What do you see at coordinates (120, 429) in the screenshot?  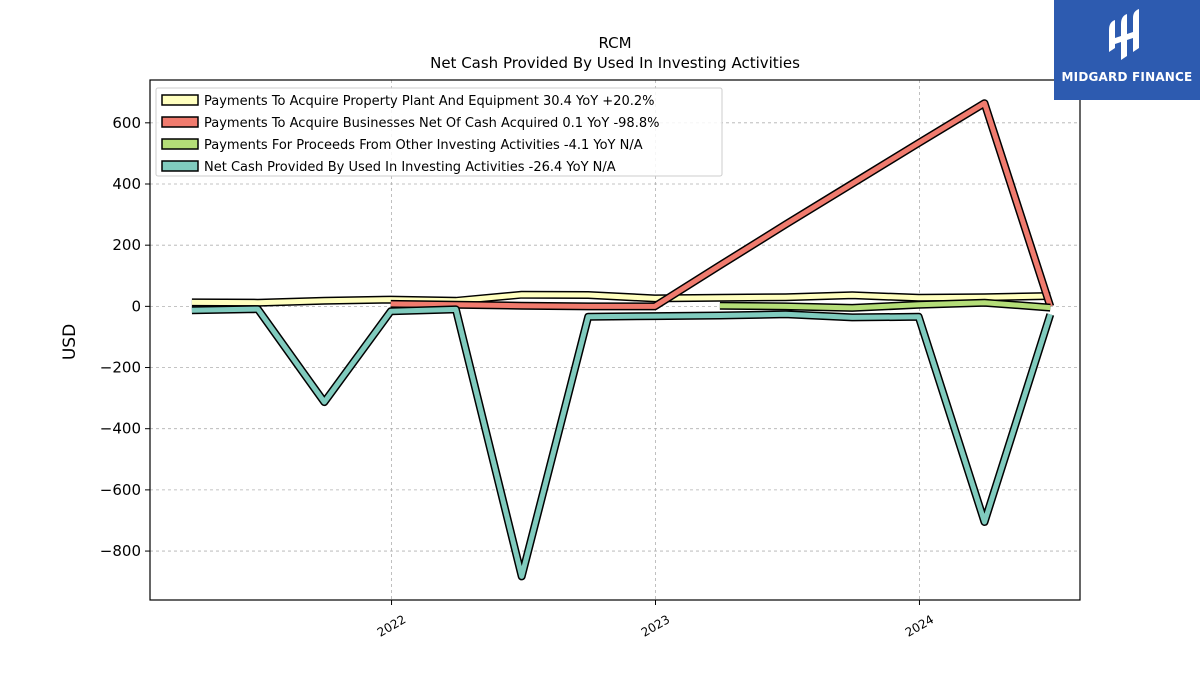 I see `y-tick-label: −400` at bounding box center [120, 429].